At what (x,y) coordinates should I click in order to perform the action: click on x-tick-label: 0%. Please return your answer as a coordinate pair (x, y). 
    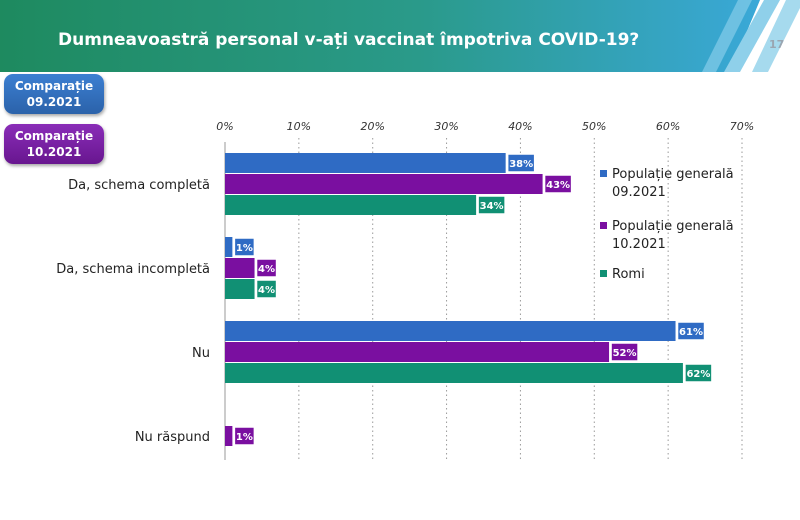
    Looking at the image, I should click on (224, 126).